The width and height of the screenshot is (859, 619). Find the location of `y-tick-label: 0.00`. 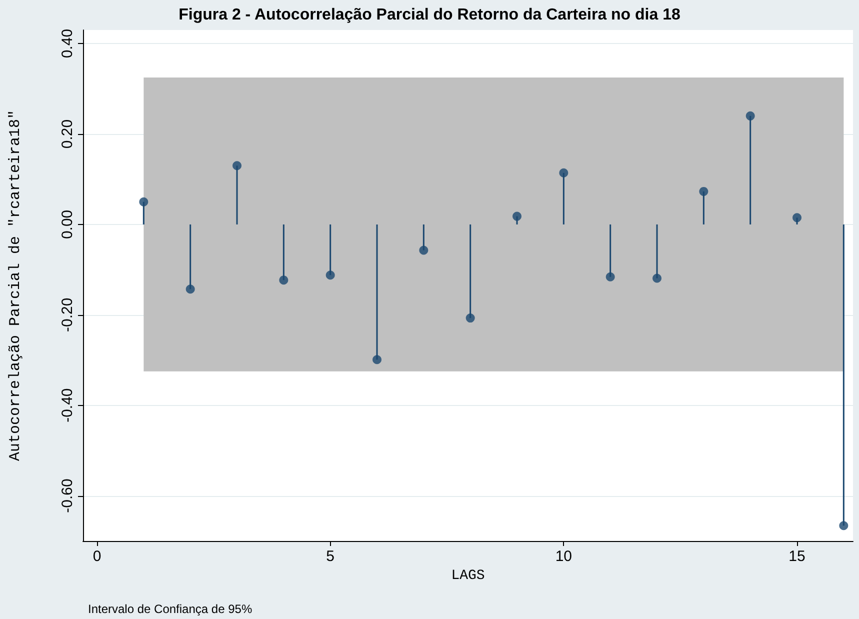

y-tick-label: 0.00 is located at coordinates (67, 225).